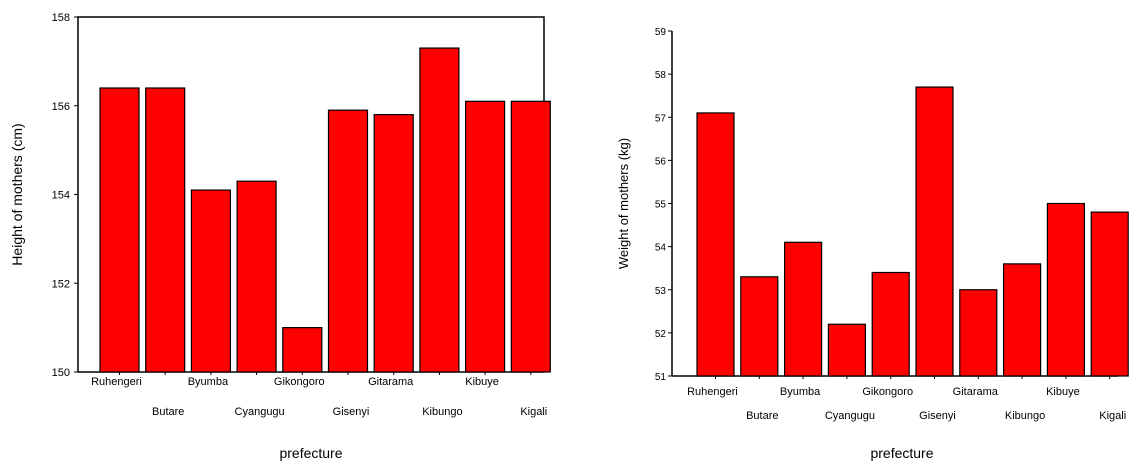  Describe the element at coordinates (661, 205) in the screenshot. I see `y-tick-label: 55` at that location.